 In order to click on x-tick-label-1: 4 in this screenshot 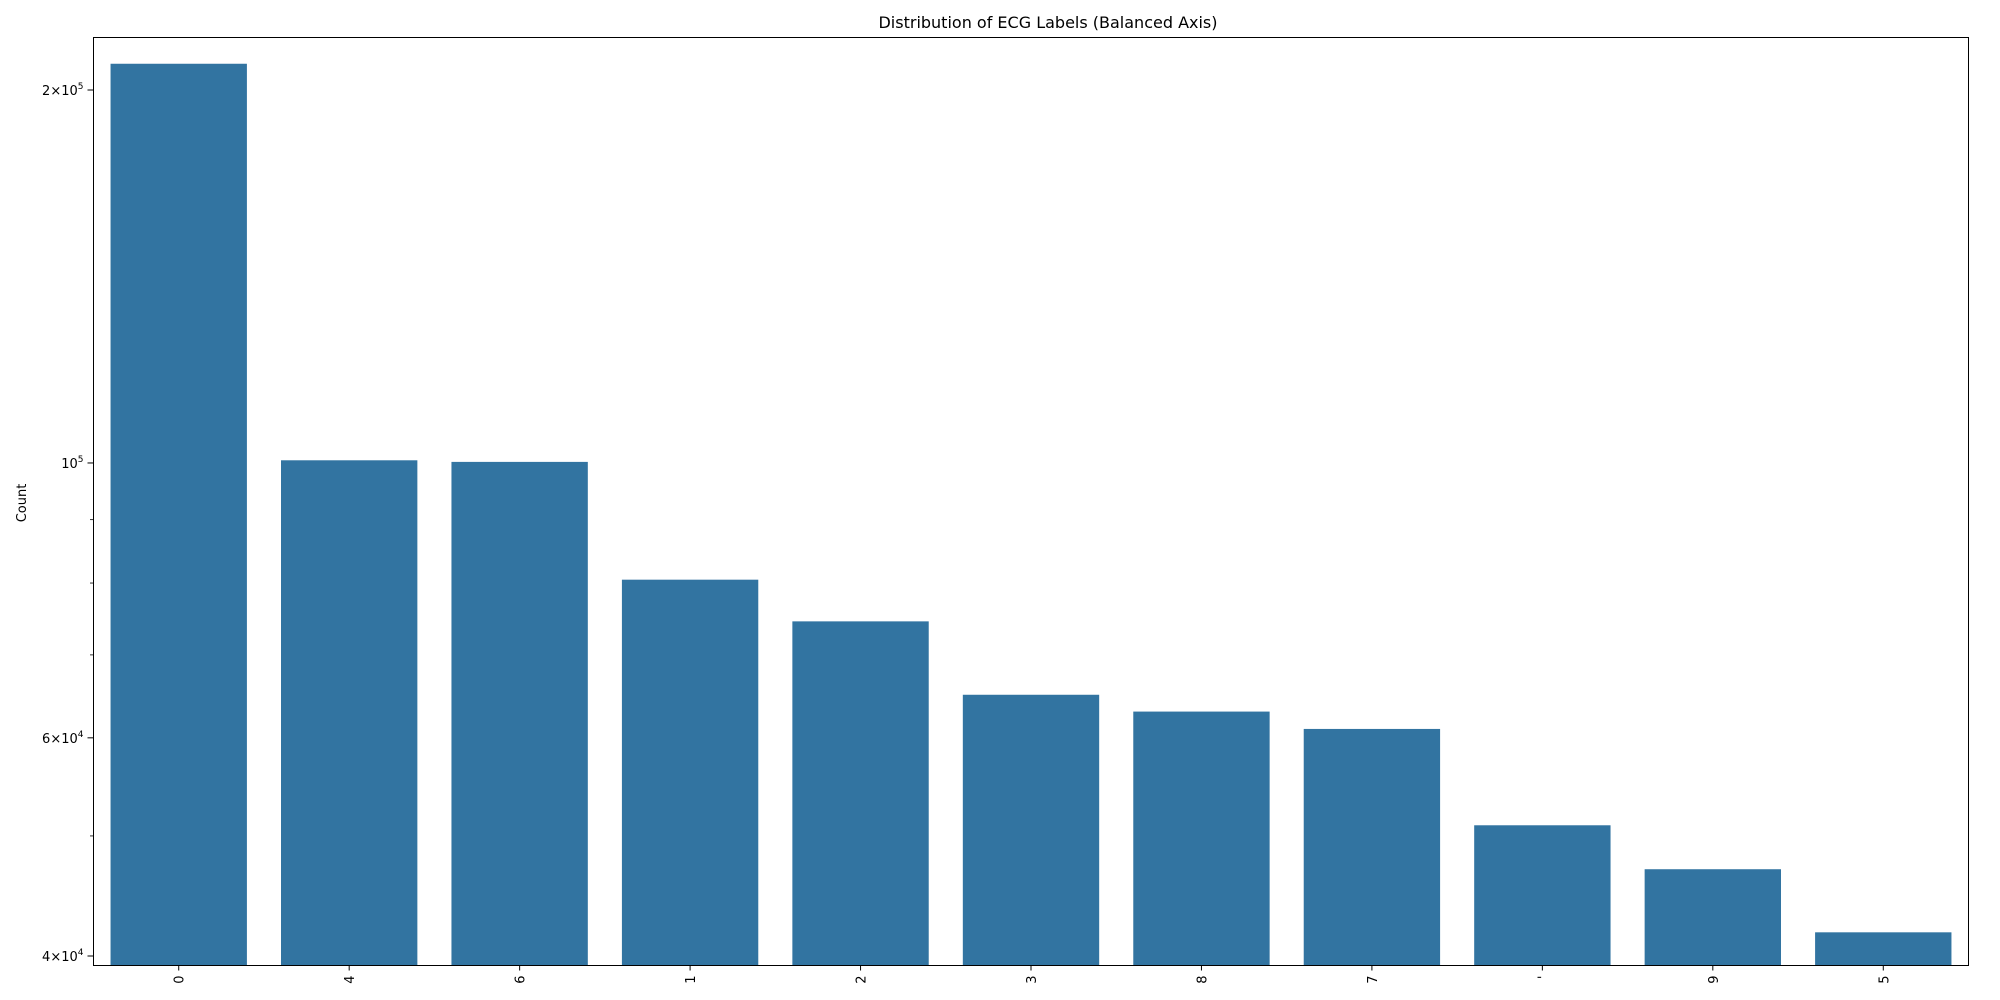, I will do `click(350, 980)`.